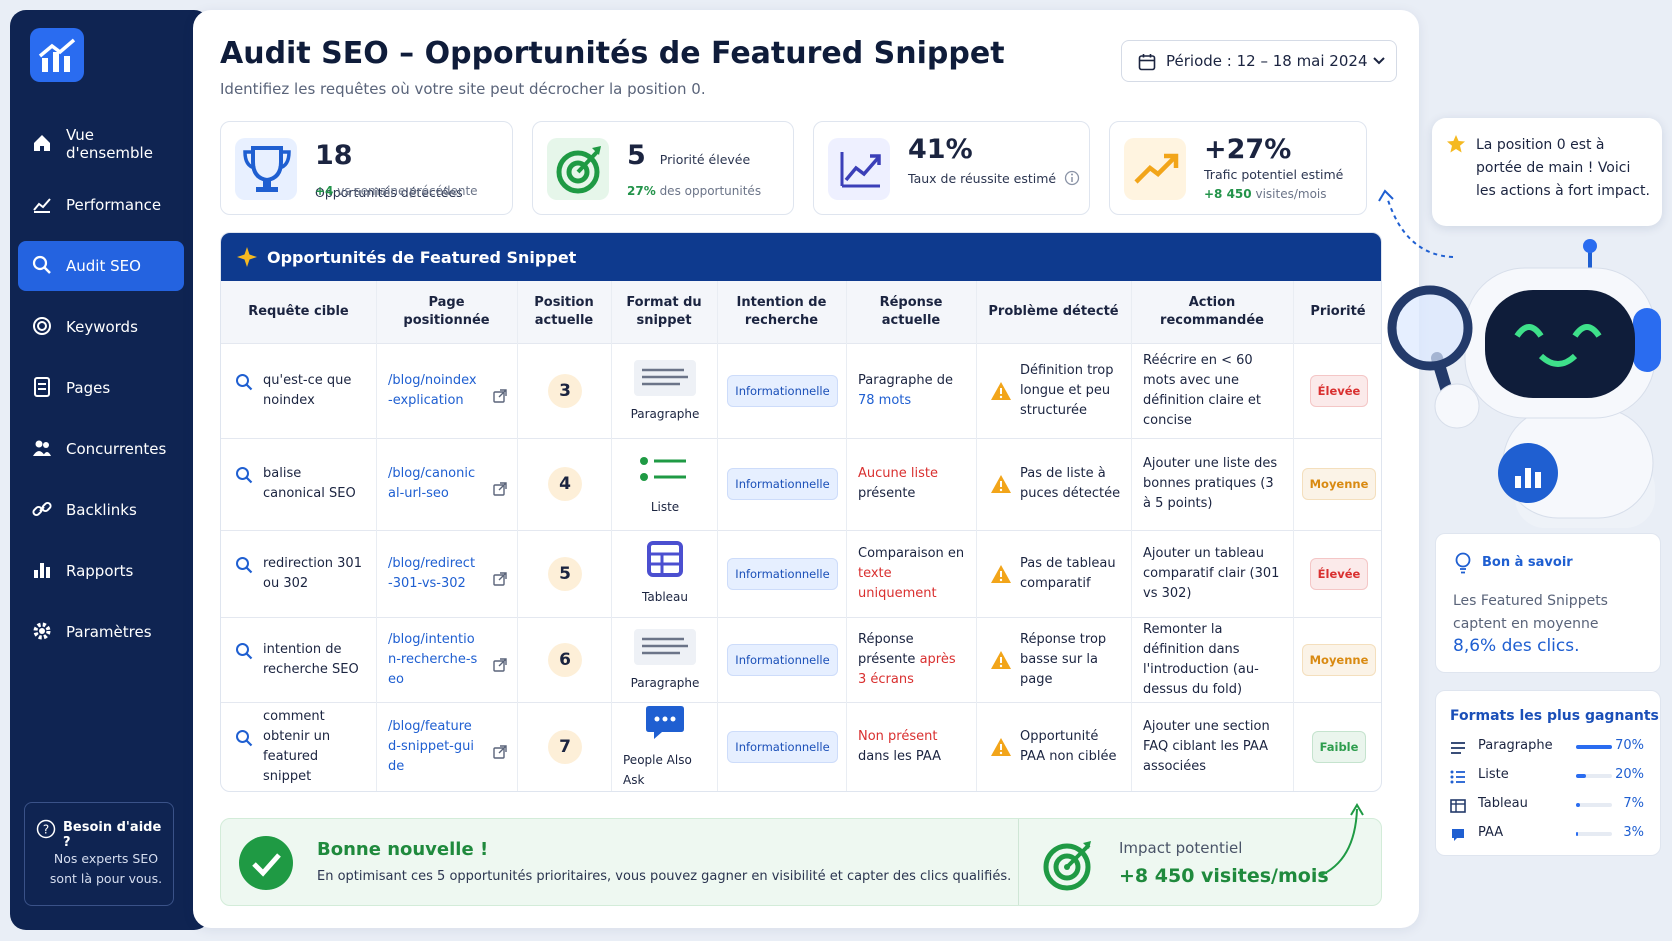 Image resolution: width=1672 pixels, height=941 pixels. Describe the element at coordinates (665, 659) in the screenshot. I see `format-cell: Paragraphe` at that location.